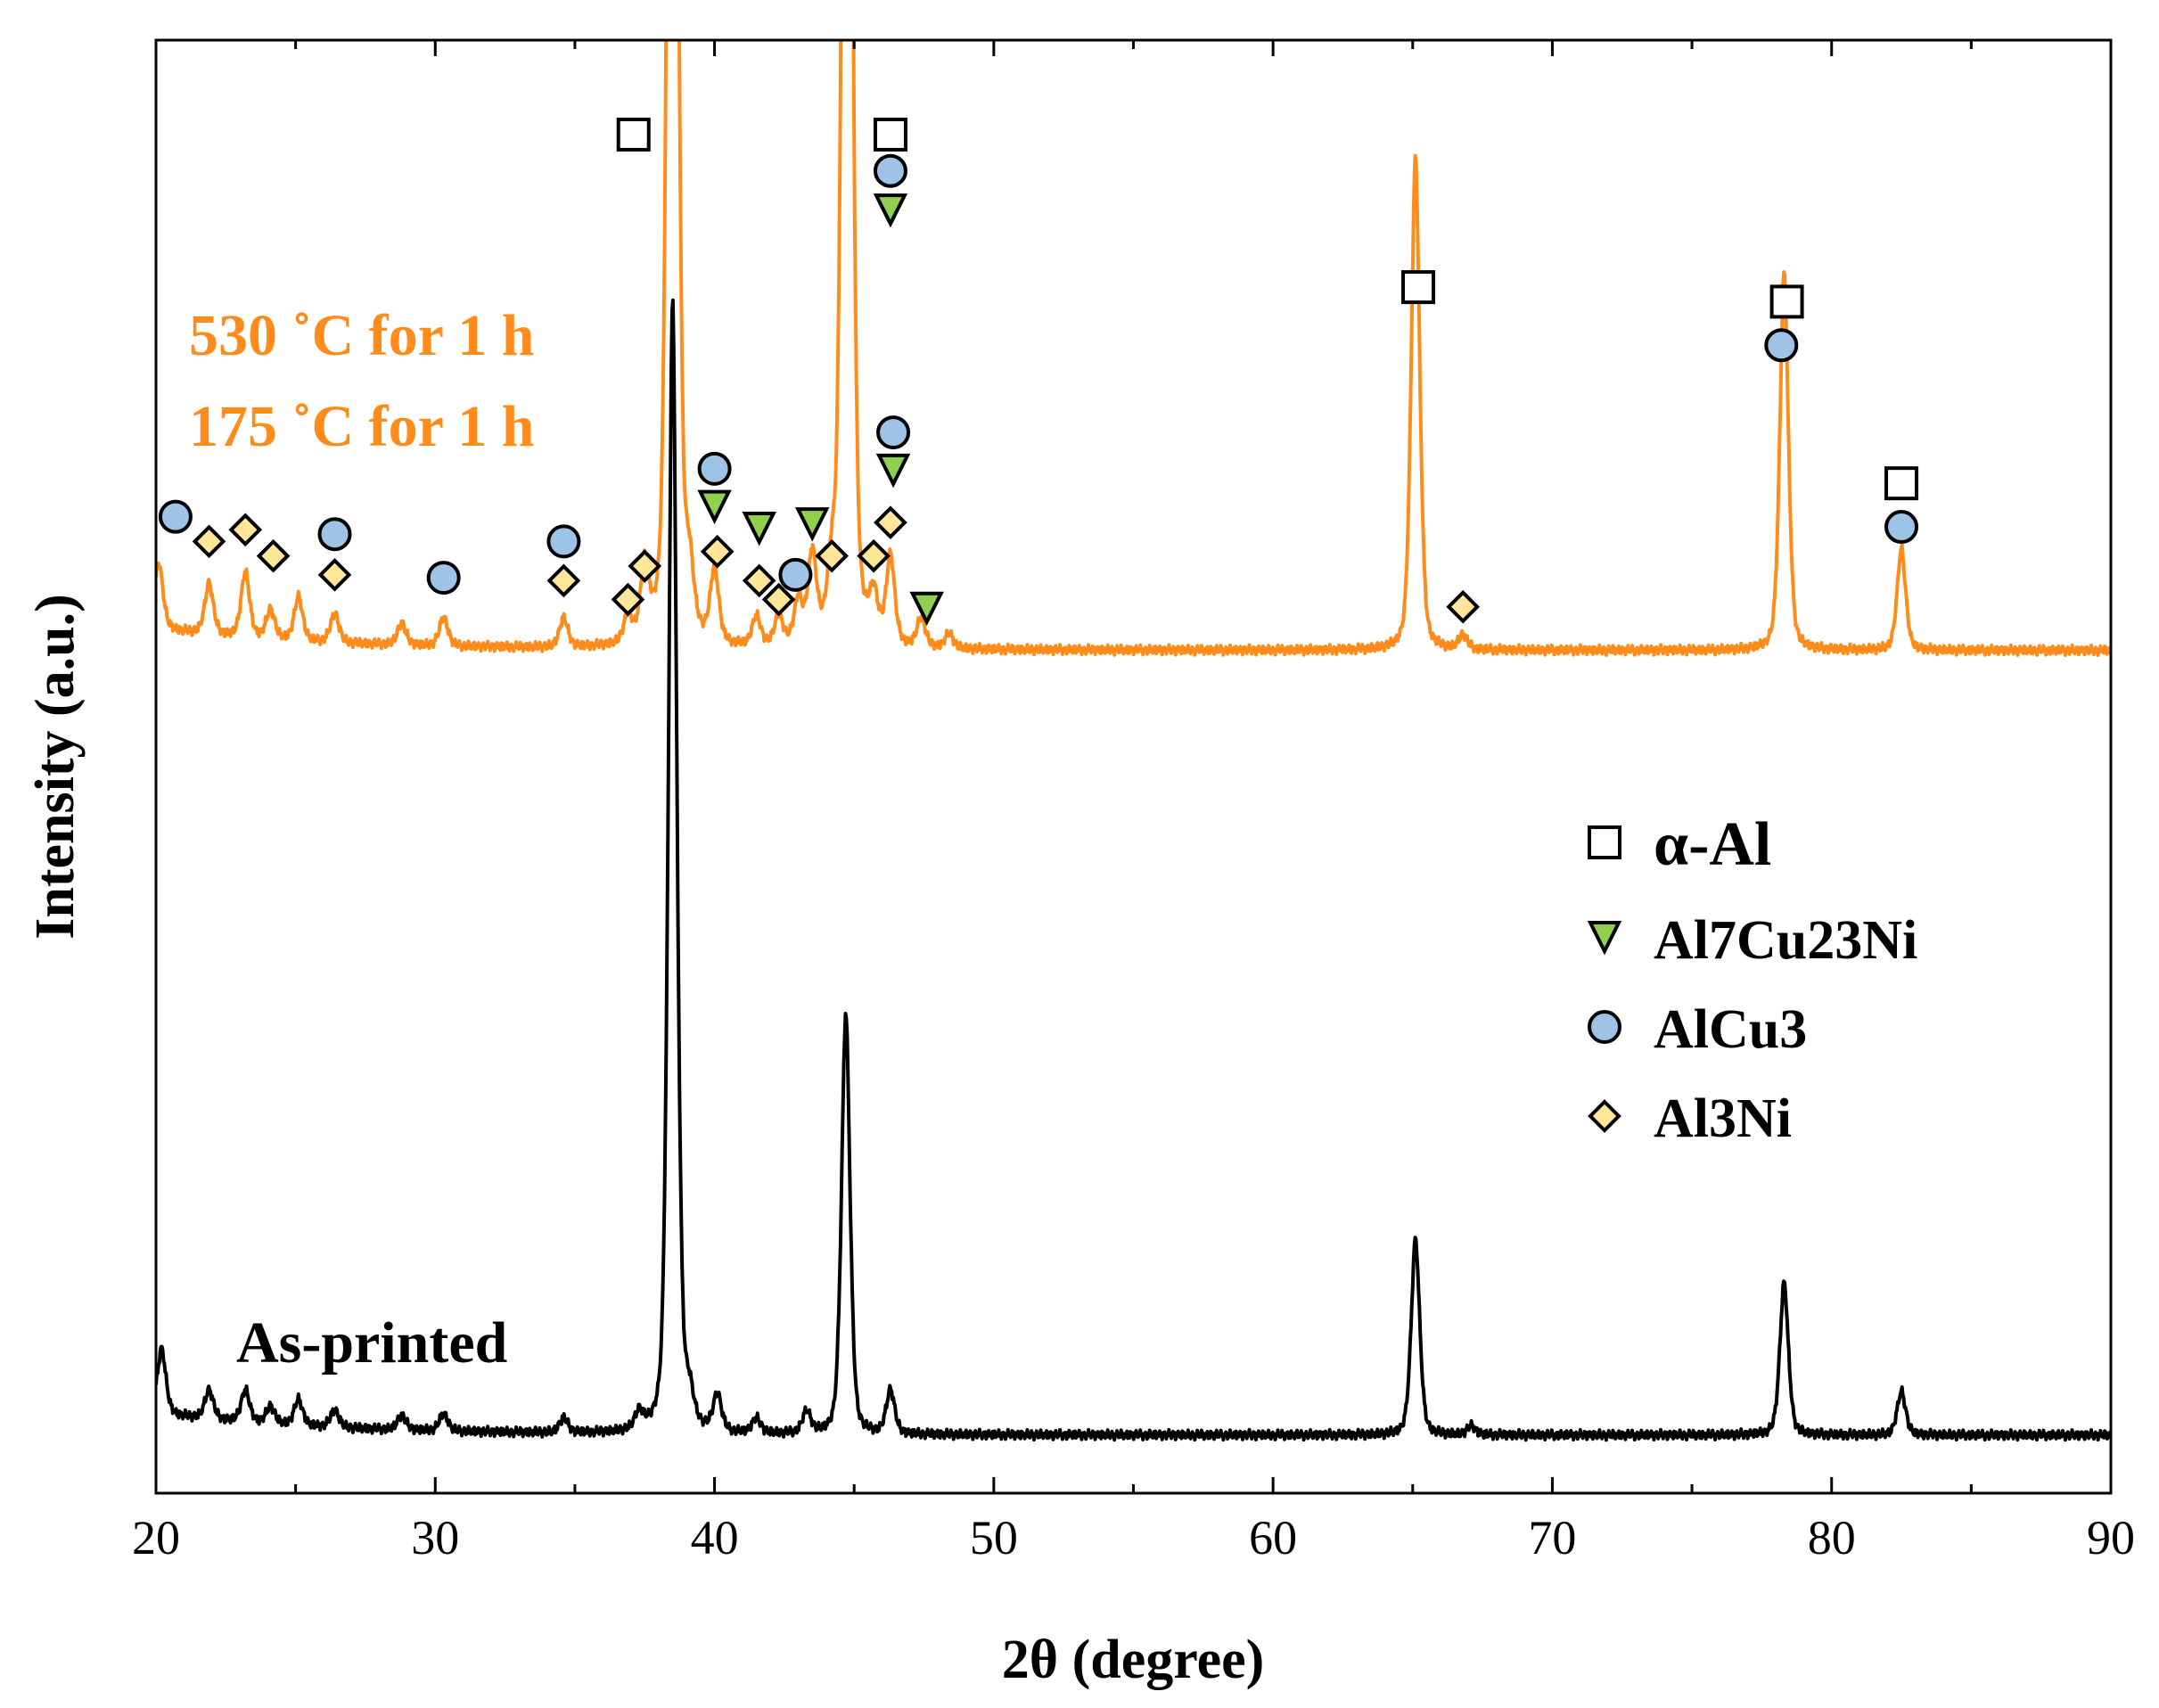 This screenshot has width=2159, height=1708. I want to click on legend-diamond-icon, so click(1604, 1116).